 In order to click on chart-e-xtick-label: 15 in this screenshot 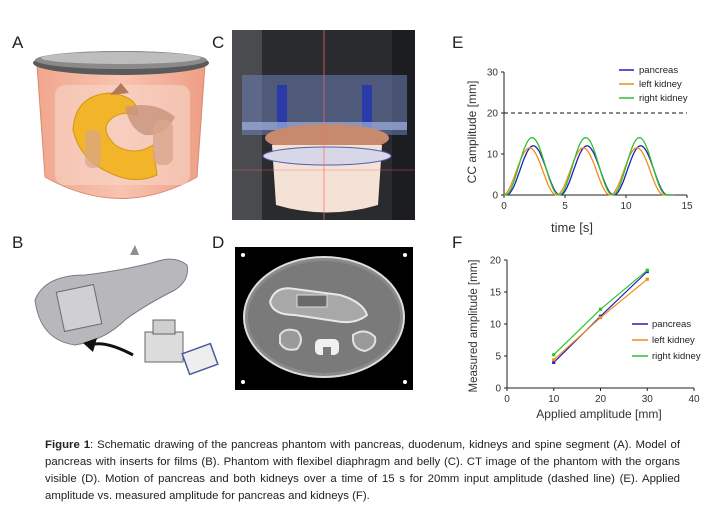, I will do `click(687, 206)`.